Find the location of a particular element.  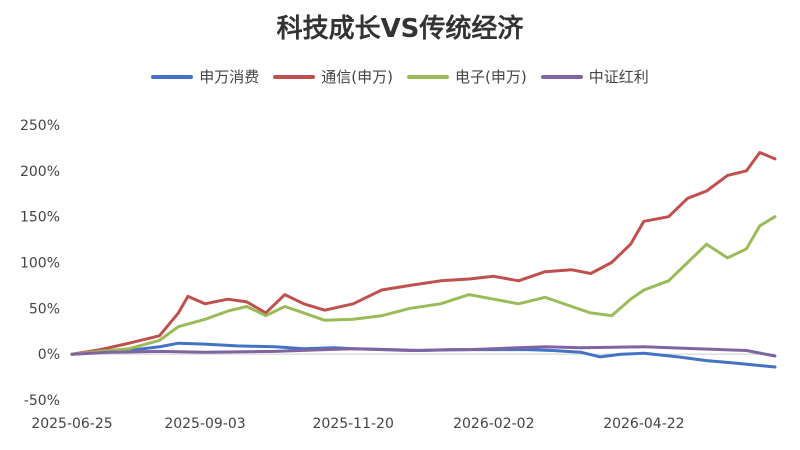

legend-item: 中证红利 is located at coordinates (594, 76).